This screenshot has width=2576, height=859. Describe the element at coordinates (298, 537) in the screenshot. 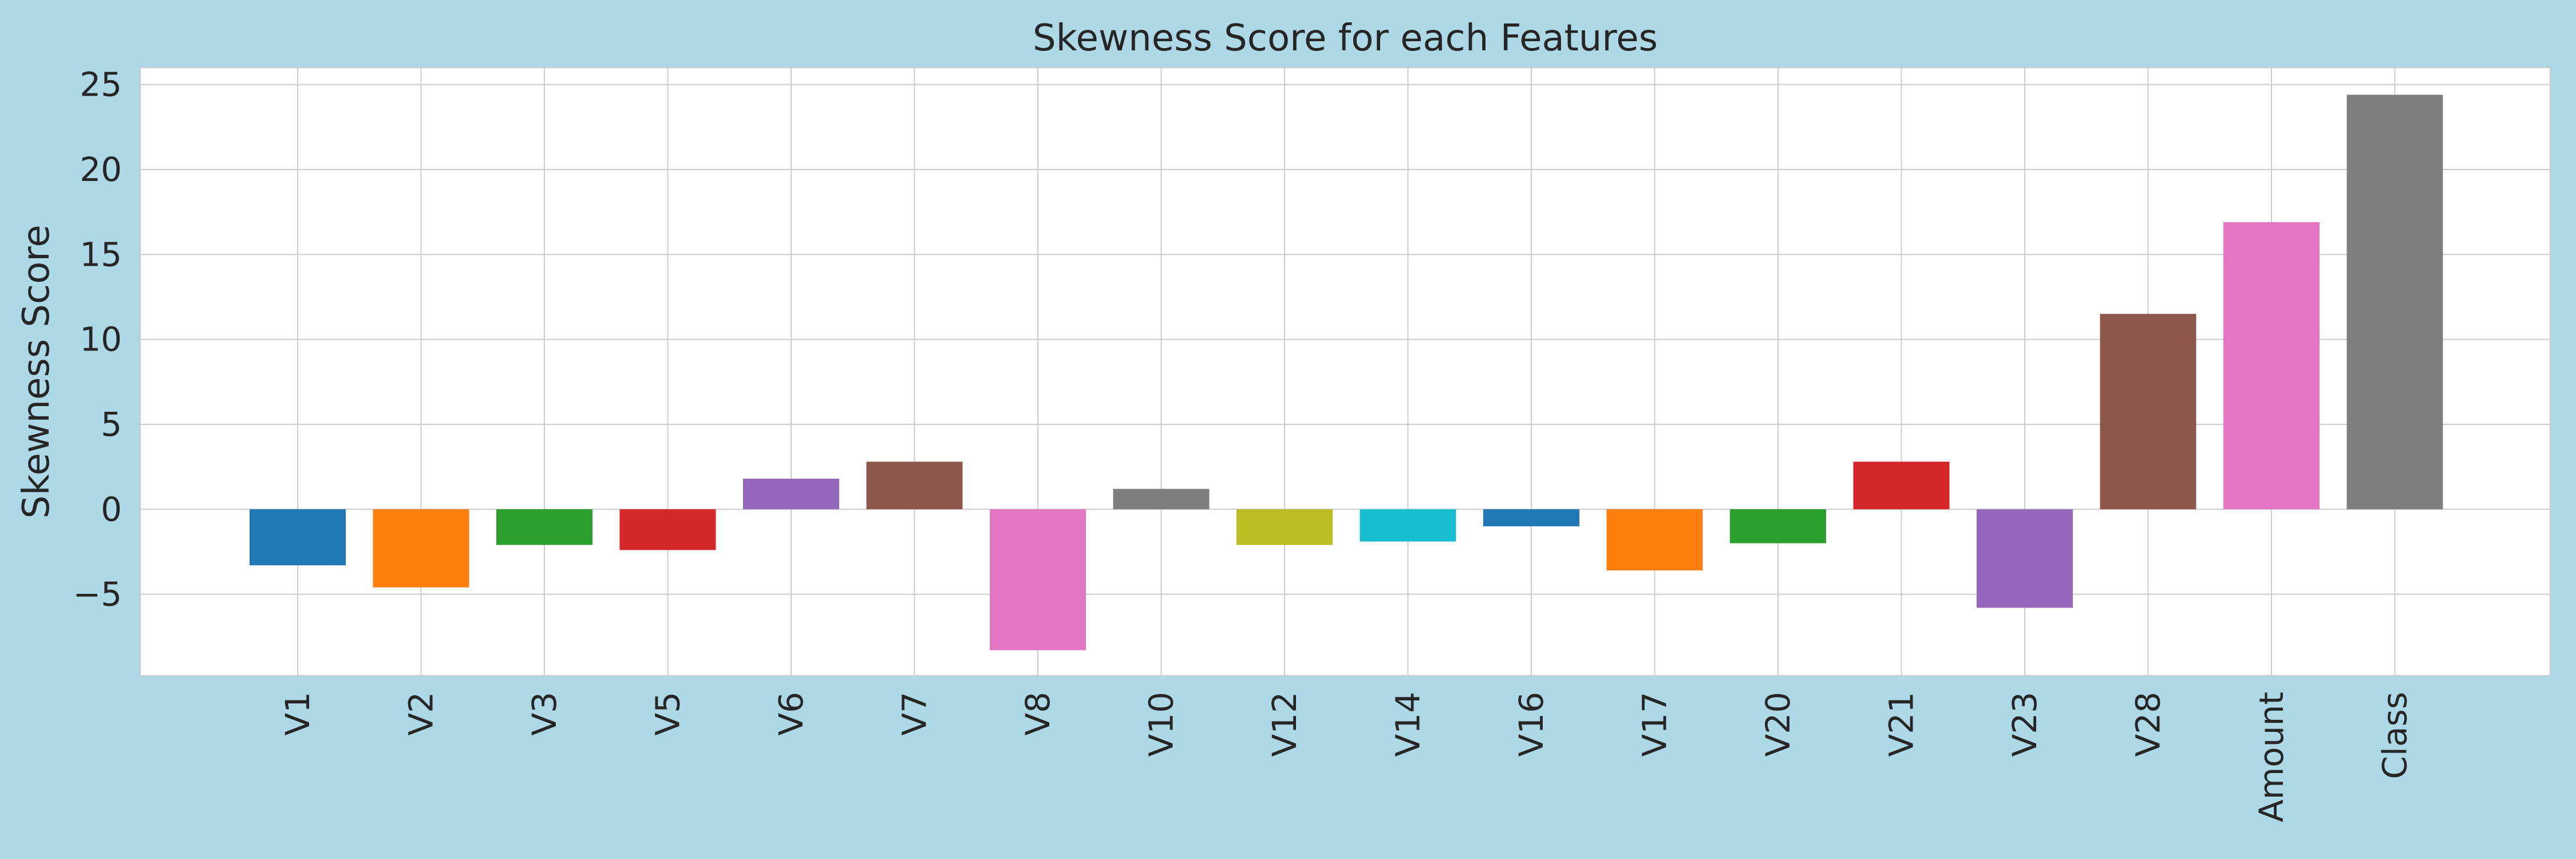

I see `bar-v1` at that location.